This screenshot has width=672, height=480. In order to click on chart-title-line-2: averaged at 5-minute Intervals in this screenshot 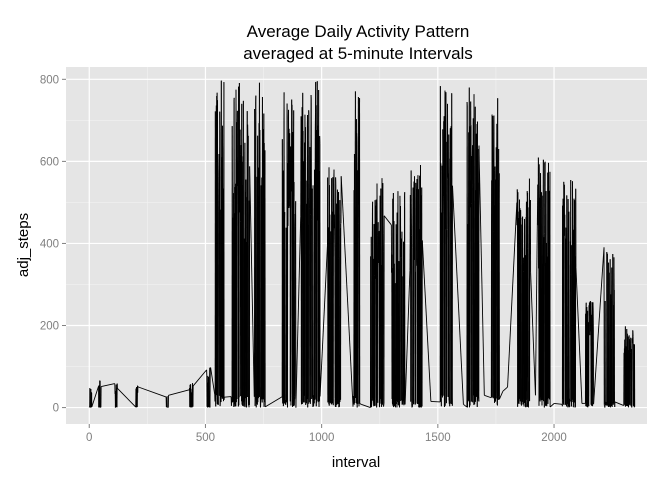, I will do `click(358, 53)`.